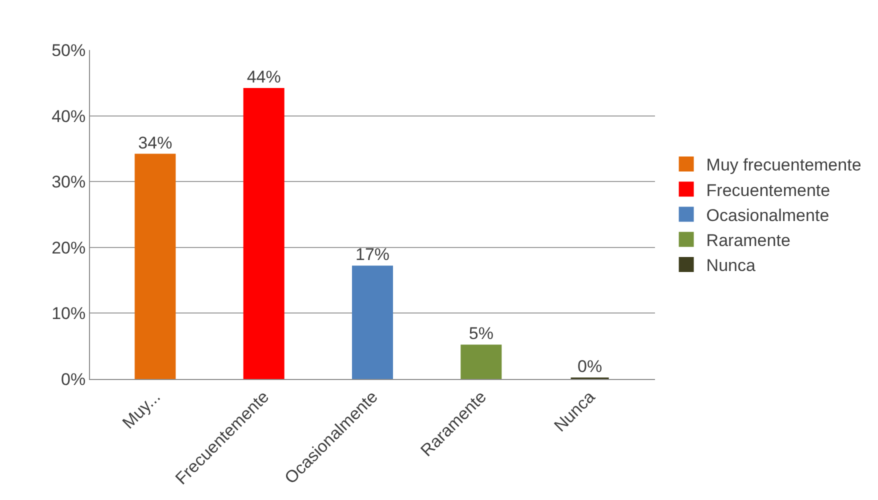 Image resolution: width=878 pixels, height=500 pixels. I want to click on y-tick-label: 10%, so click(69, 314).